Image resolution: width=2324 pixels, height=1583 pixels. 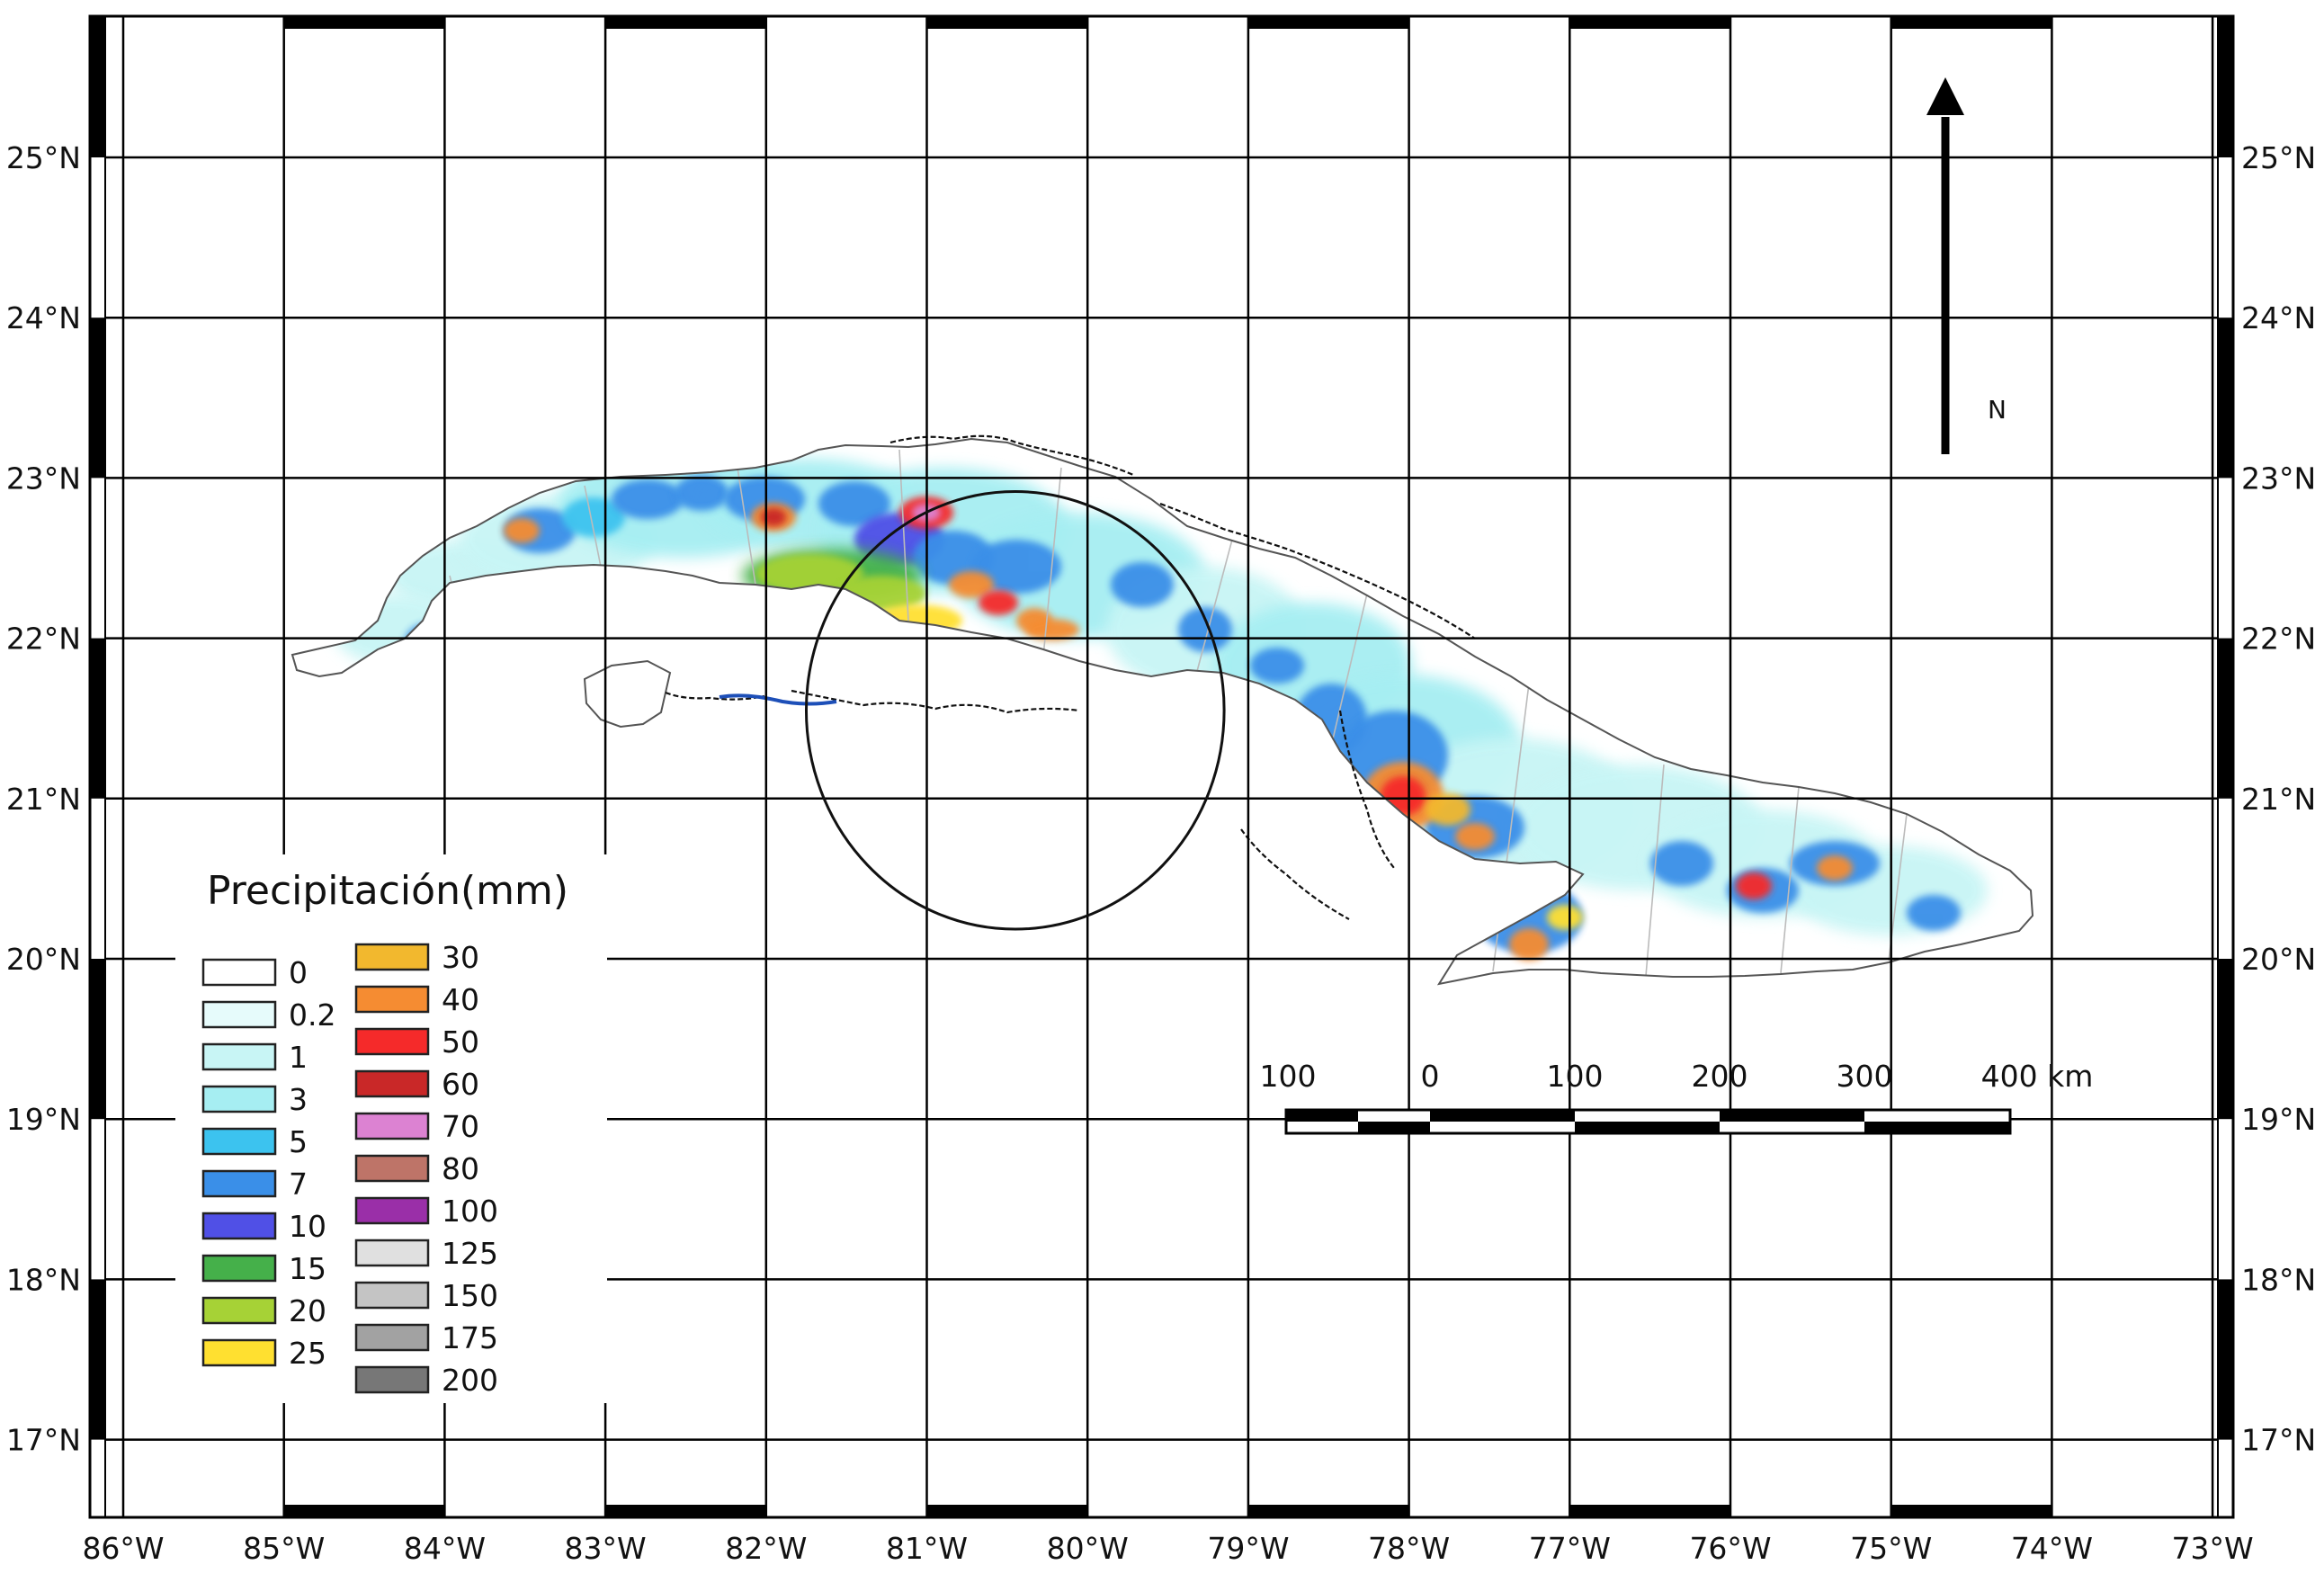 I want to click on lat-tick-label: 17°N, so click(x=2278, y=1440).